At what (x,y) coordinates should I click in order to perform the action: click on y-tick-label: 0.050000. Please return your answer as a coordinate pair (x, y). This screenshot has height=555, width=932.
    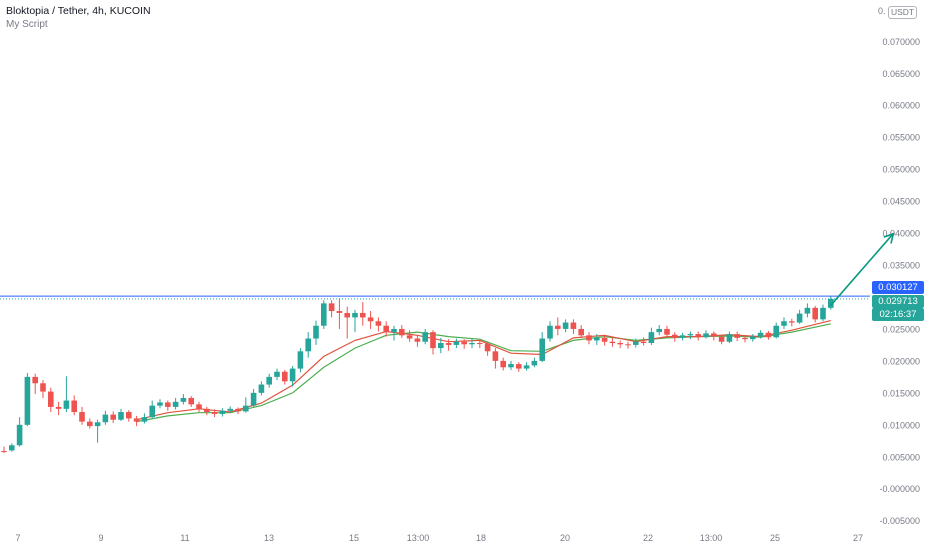
    Looking at the image, I should click on (901, 170).